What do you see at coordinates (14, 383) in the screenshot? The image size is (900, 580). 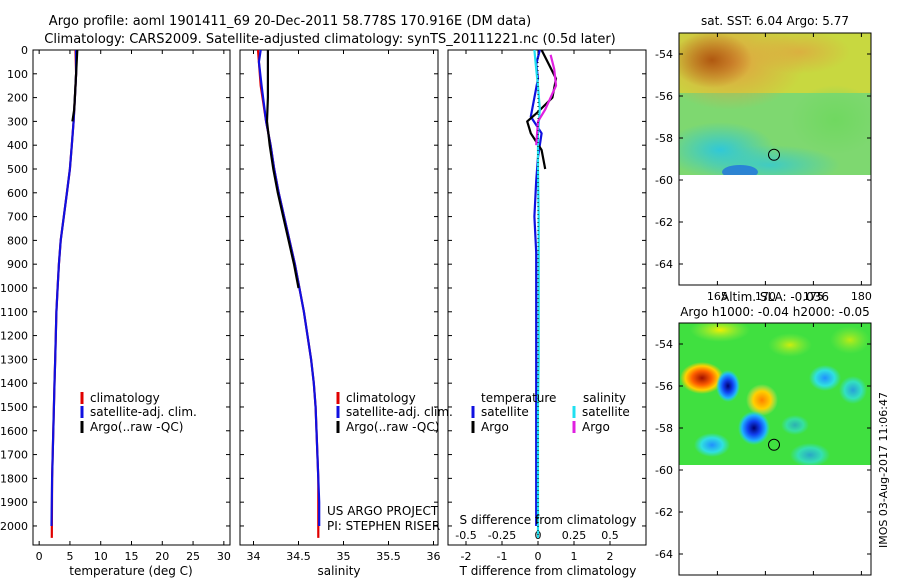 I see `y-tick-label: 1400` at bounding box center [14, 383].